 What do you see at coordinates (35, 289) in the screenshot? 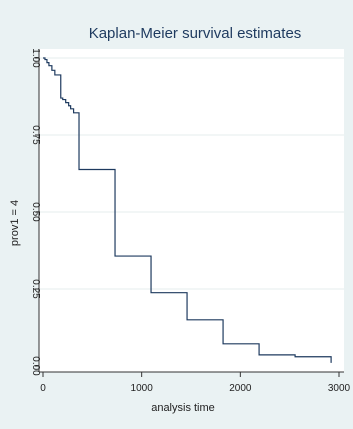
I see `y-tick-label-1: 0.25` at bounding box center [35, 289].